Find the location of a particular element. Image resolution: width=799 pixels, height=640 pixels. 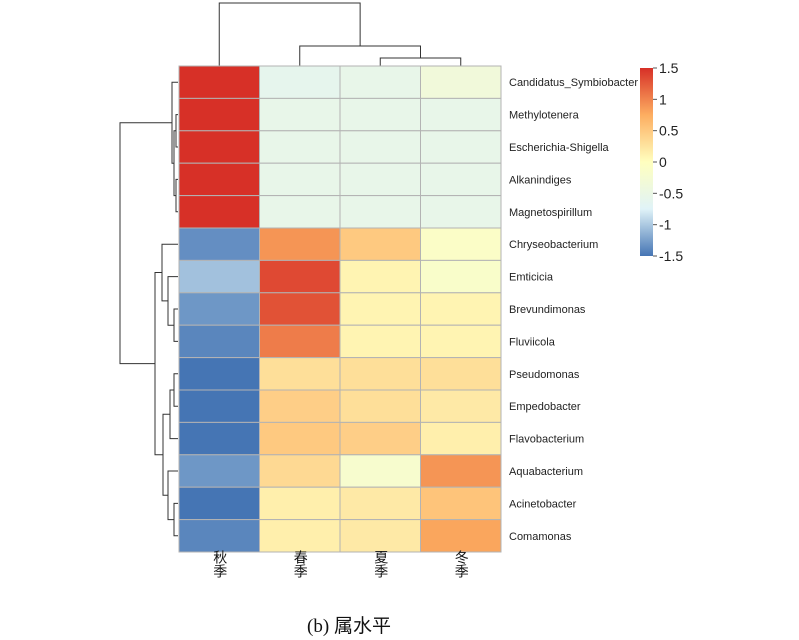

column-label: 冬季 is located at coordinates (461, 564).